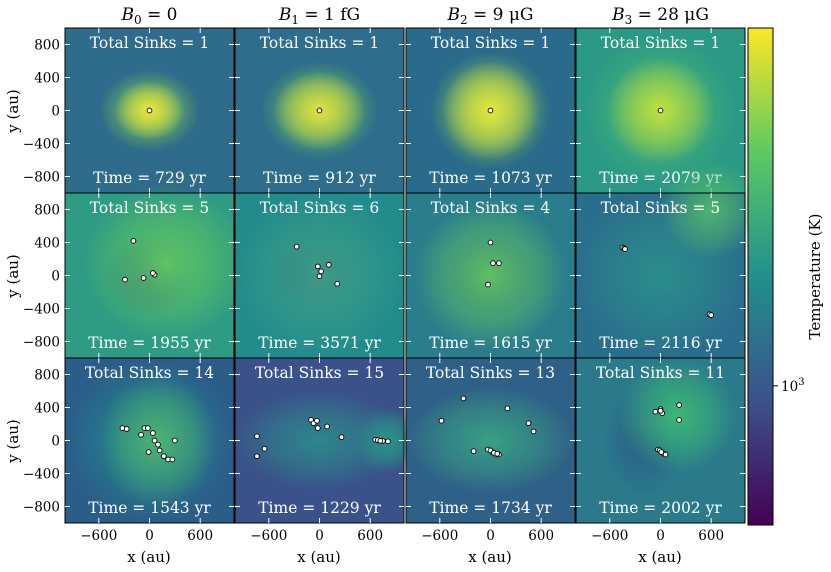  Describe the element at coordinates (149, 343) in the screenshot. I see `time-label: Time = 1955 yr` at that location.